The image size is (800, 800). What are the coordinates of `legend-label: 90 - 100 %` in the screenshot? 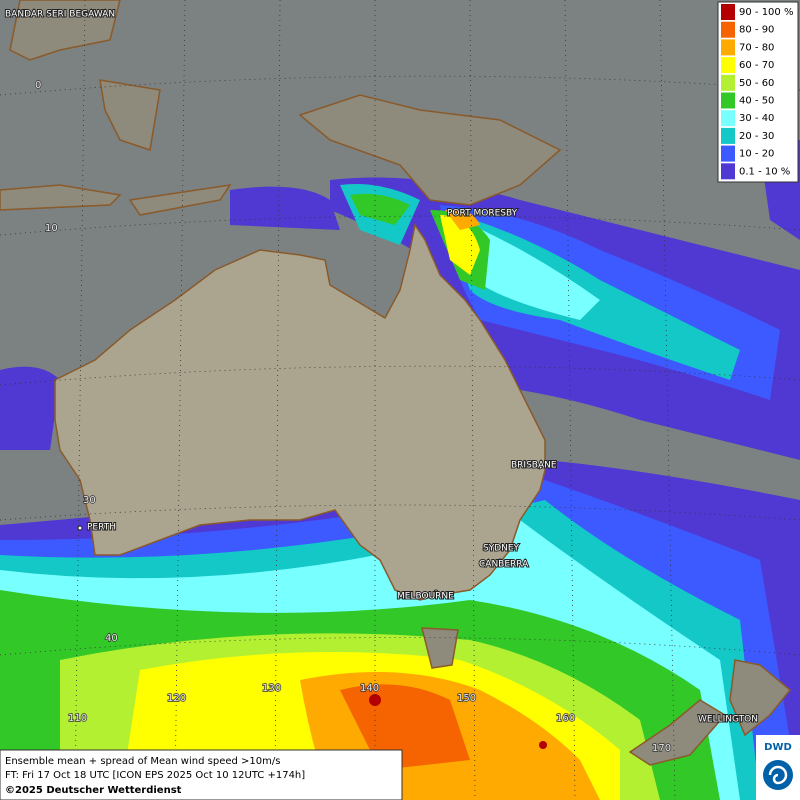 It's located at (766, 12).